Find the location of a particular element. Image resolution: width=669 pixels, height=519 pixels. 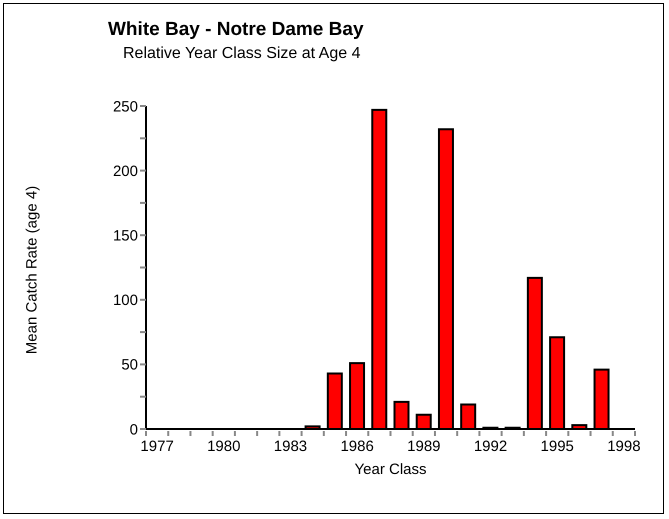

y-tick-label: 50 is located at coordinates (129, 365).